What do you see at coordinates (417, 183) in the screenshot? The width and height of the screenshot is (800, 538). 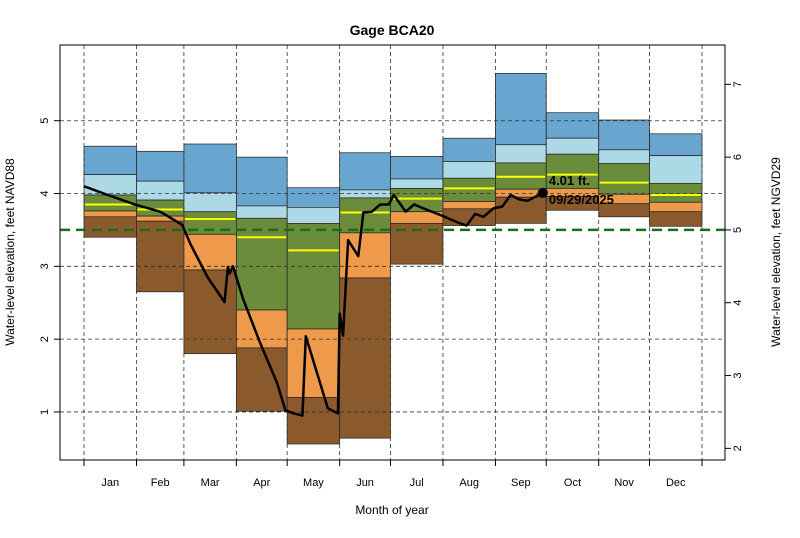 I see `band-upper-mid-jul` at bounding box center [417, 183].